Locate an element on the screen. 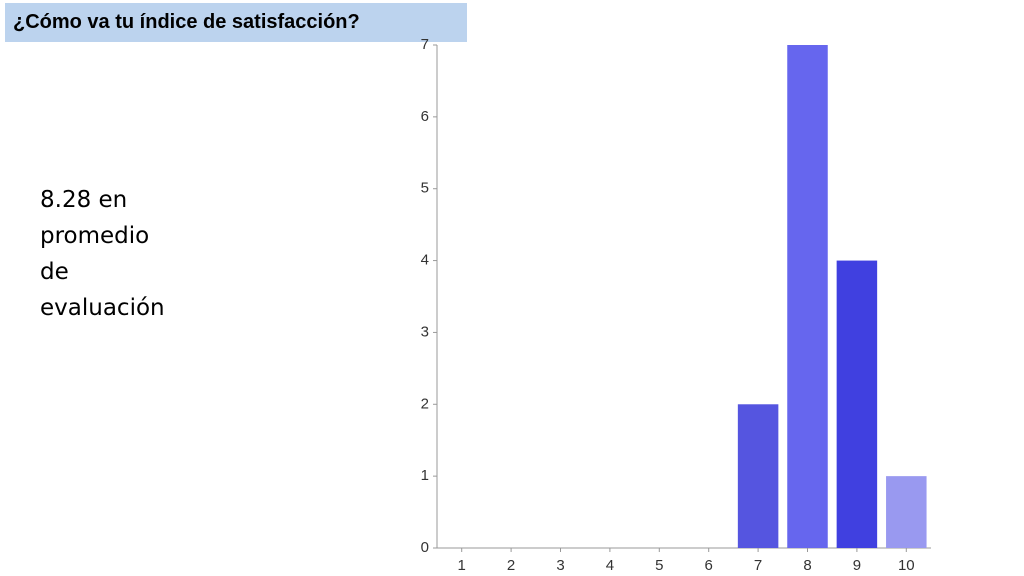  y-tick-label: 2 is located at coordinates (425, 403).